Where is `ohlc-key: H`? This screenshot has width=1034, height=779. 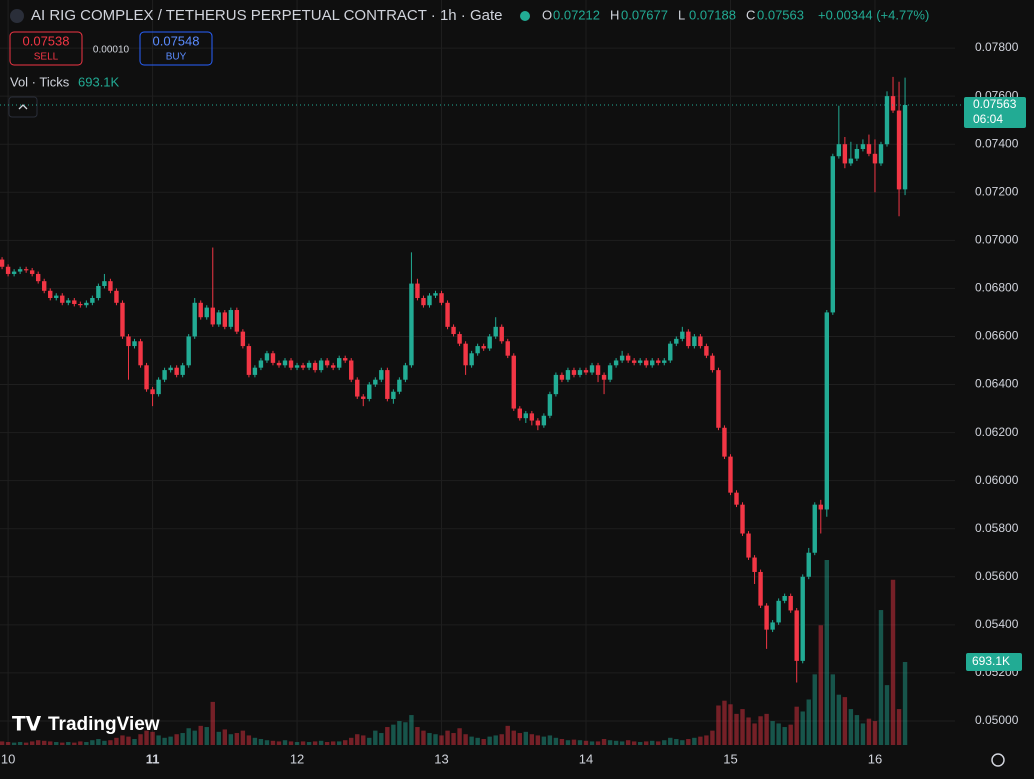
ohlc-key: H is located at coordinates (614, 14).